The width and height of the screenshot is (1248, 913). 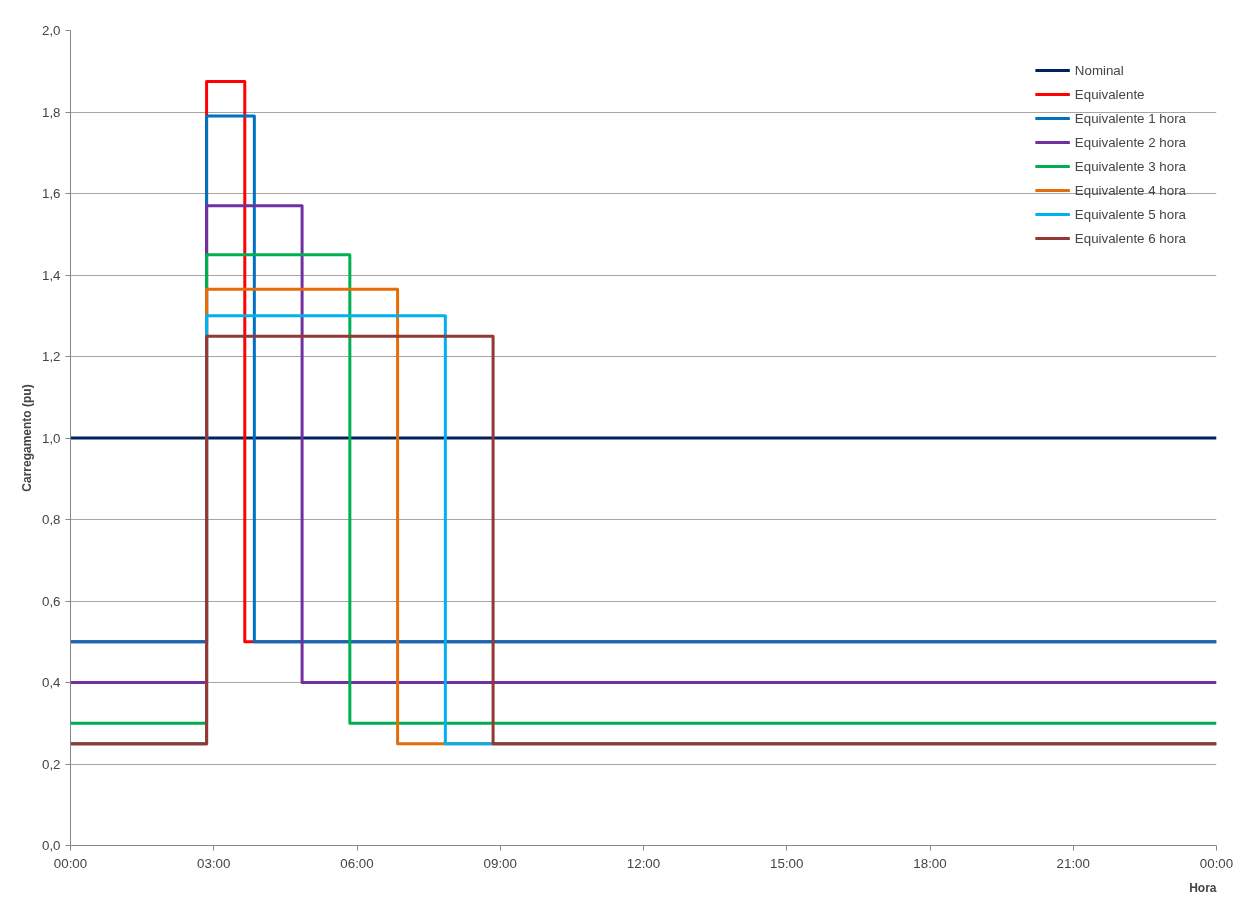 What do you see at coordinates (643, 863) in the screenshot?
I see `x-tick-label: 12:00` at bounding box center [643, 863].